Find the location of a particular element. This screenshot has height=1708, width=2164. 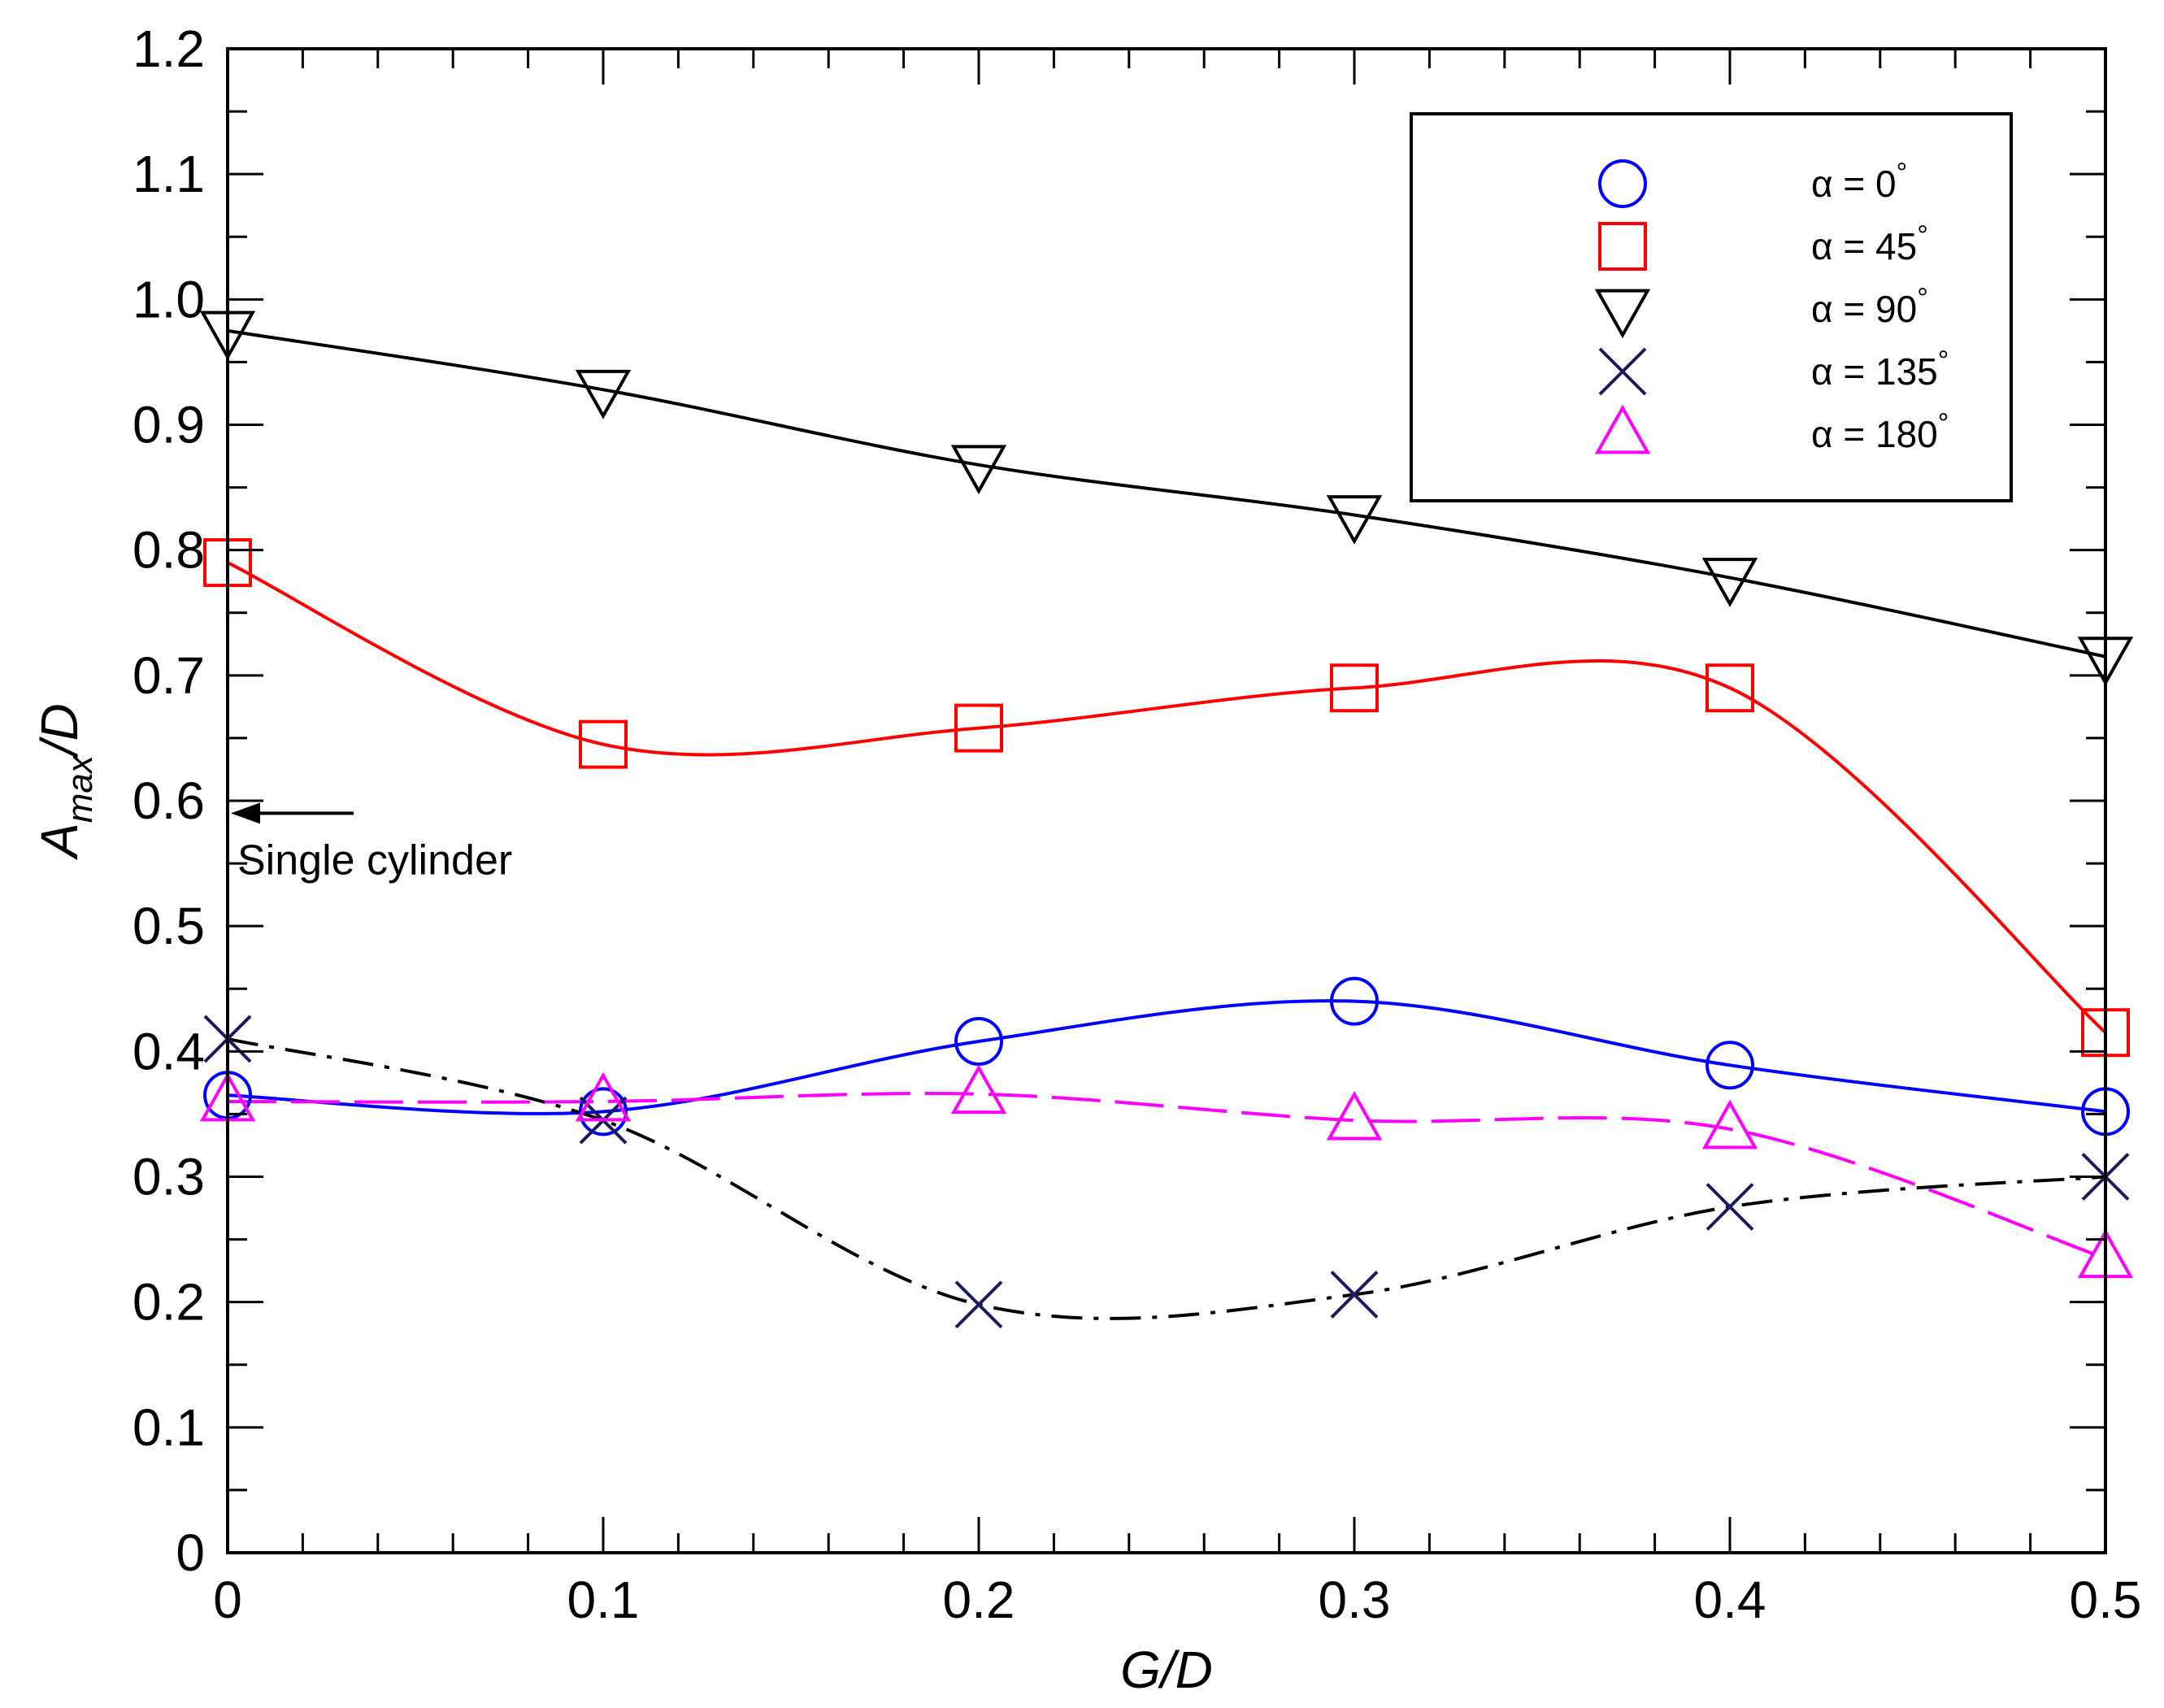

x-tick-label: 0.2 is located at coordinates (979, 1600).